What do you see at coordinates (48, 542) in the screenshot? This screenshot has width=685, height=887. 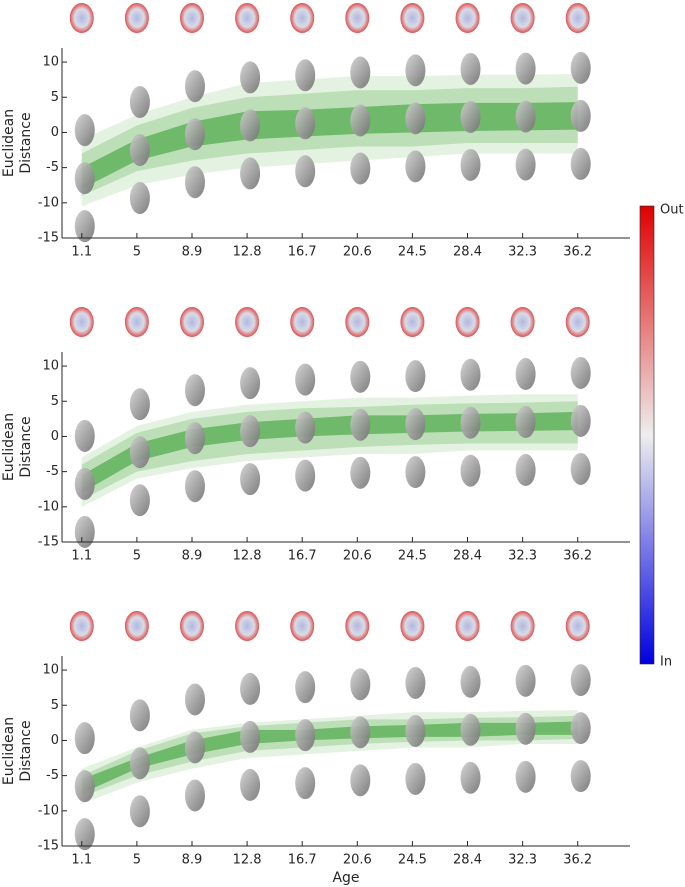 I see `y-tick-label: -15` at bounding box center [48, 542].